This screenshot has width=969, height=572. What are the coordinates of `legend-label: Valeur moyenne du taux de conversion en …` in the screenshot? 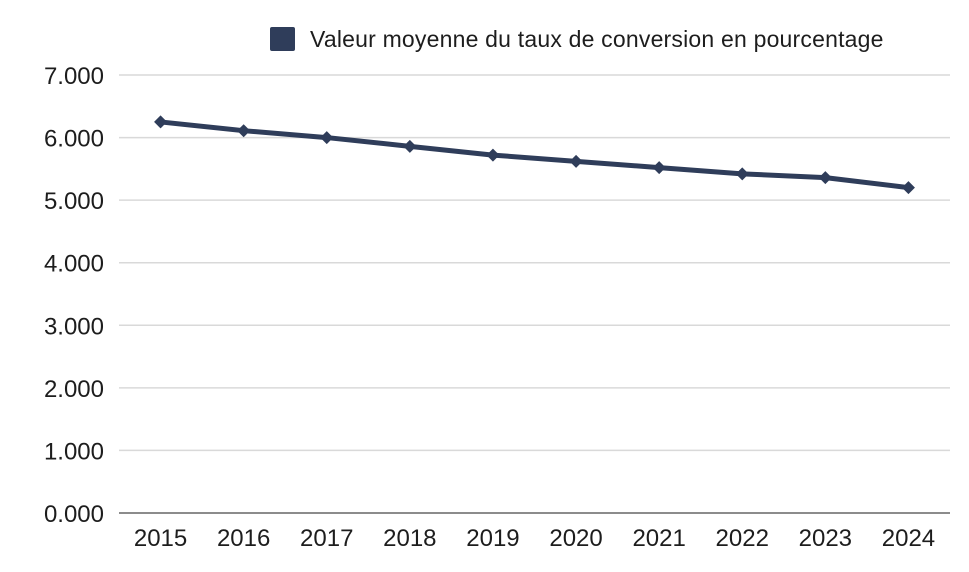 It's located at (597, 38).